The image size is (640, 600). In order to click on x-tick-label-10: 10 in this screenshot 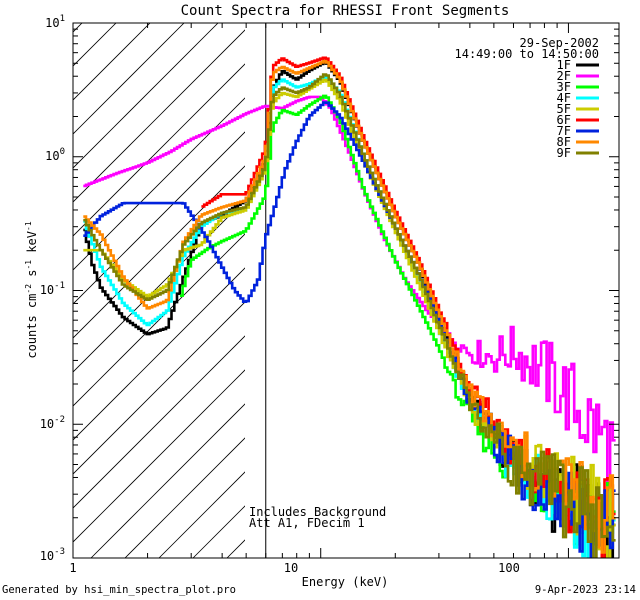, I will do `click(291, 568)`.